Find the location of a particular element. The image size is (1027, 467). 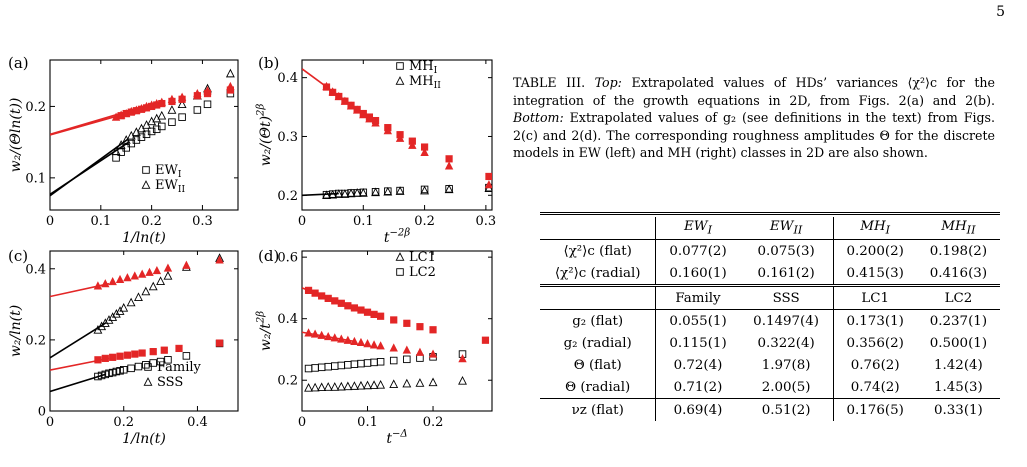

table-cell: 0.176(5) is located at coordinates (875, 409).